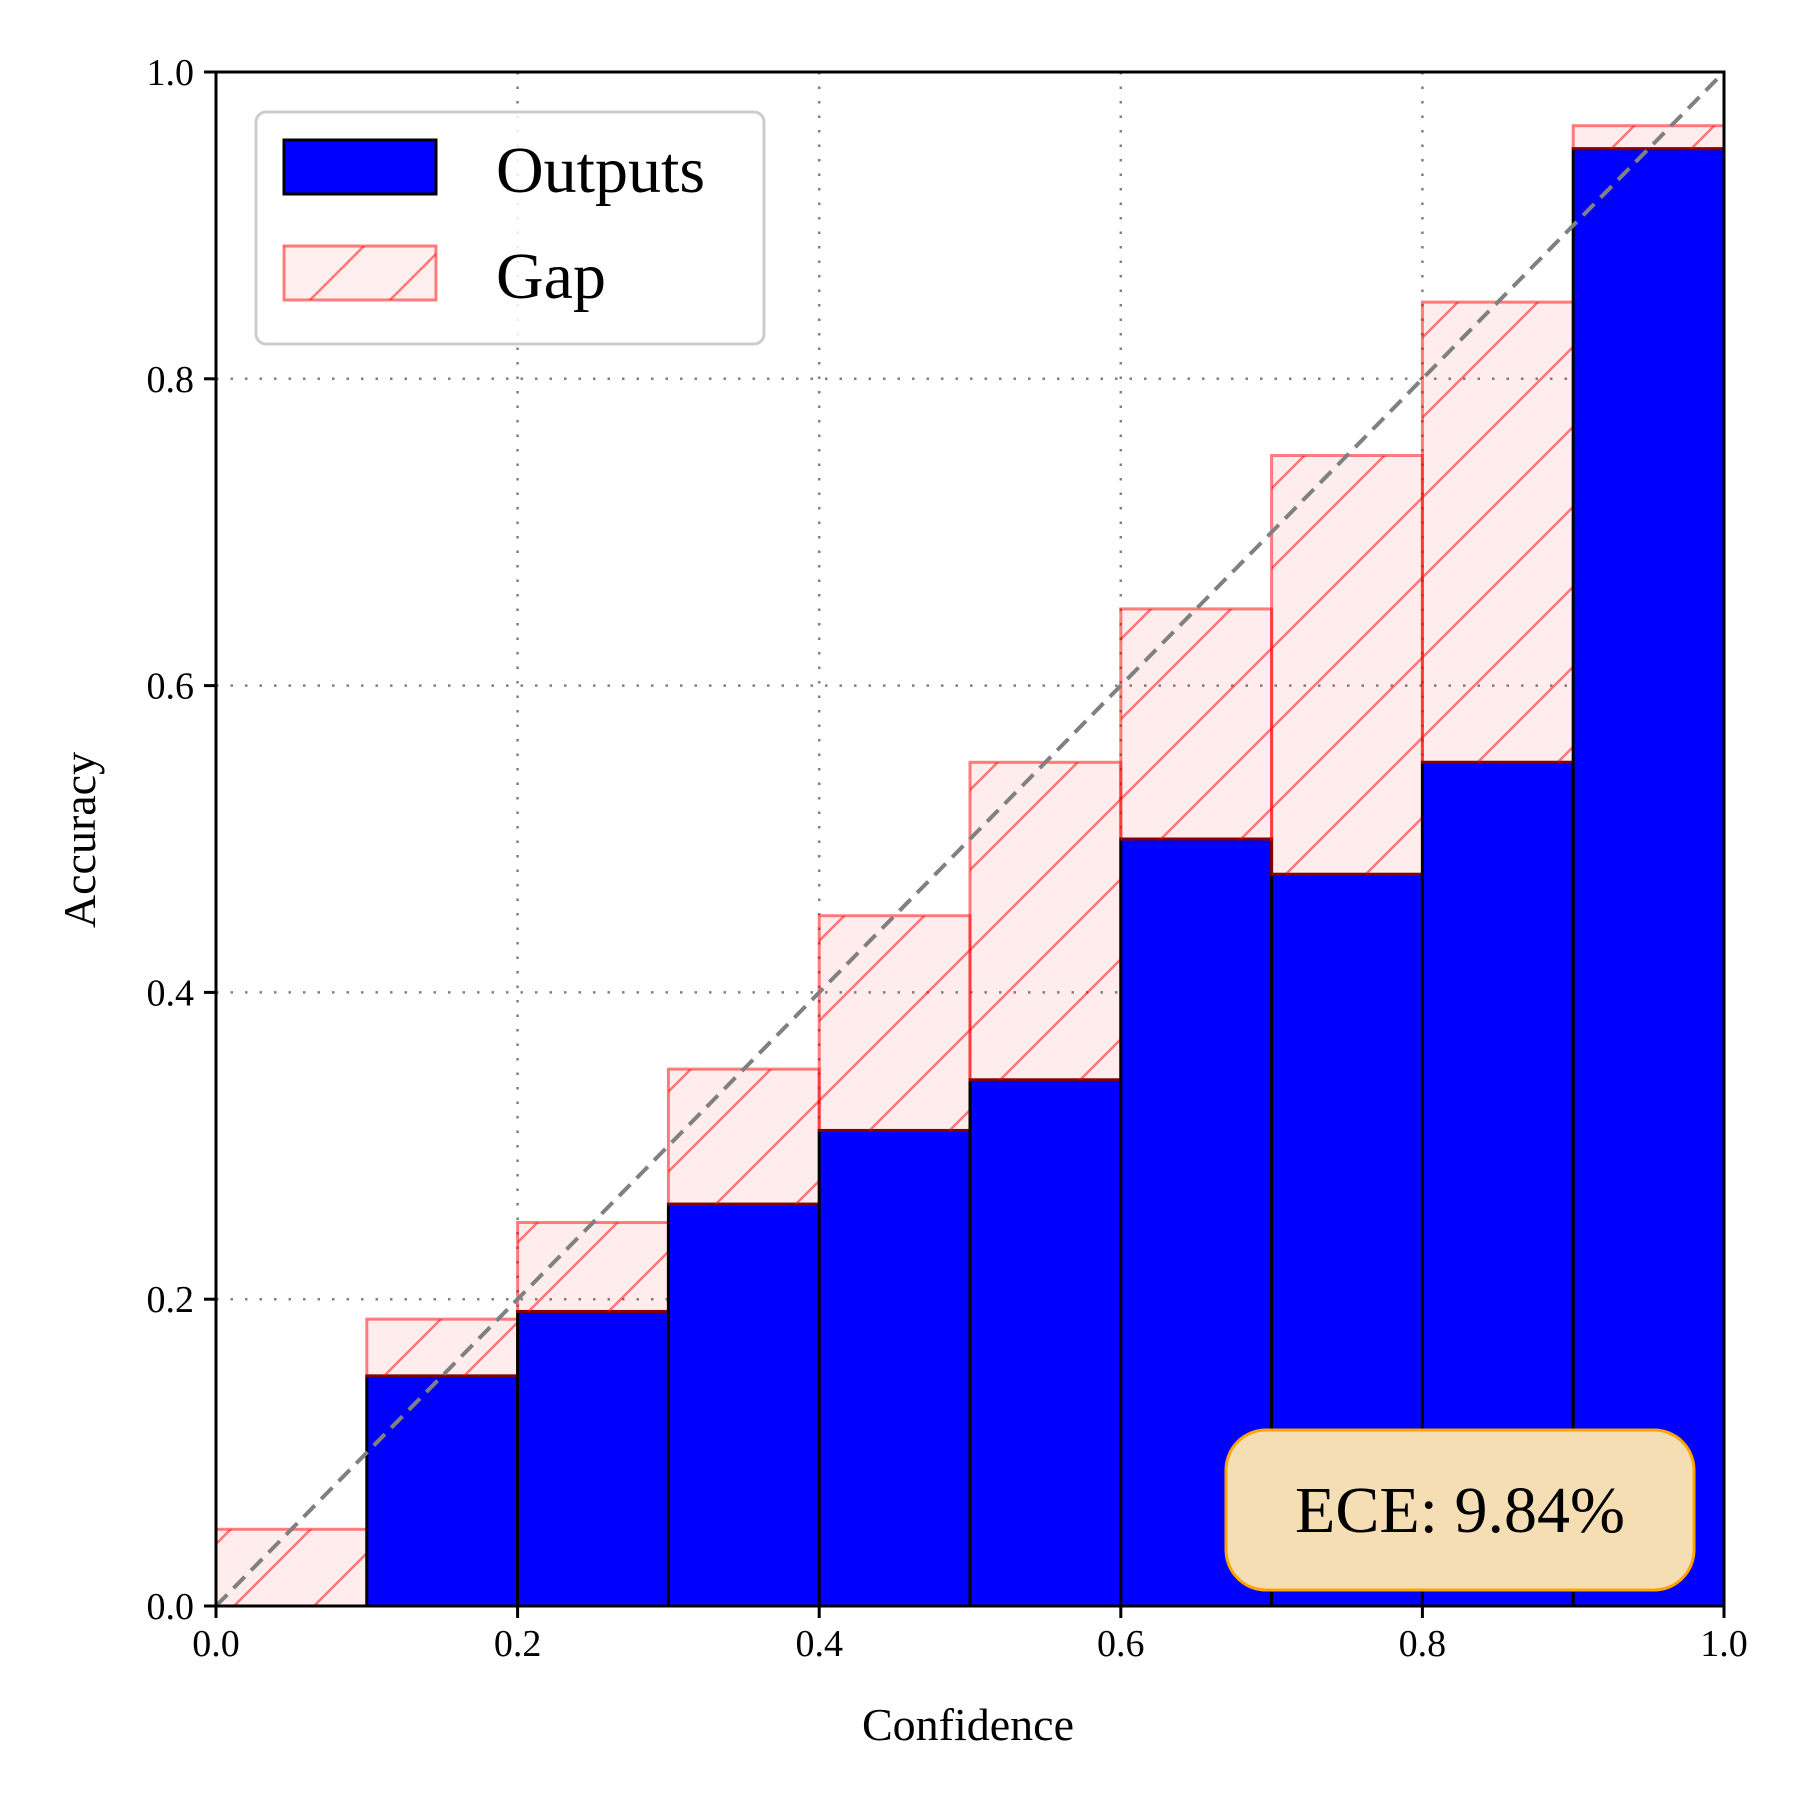  What do you see at coordinates (518, 1644) in the screenshot?
I see `x-tick-label-1: 0.2` at bounding box center [518, 1644].